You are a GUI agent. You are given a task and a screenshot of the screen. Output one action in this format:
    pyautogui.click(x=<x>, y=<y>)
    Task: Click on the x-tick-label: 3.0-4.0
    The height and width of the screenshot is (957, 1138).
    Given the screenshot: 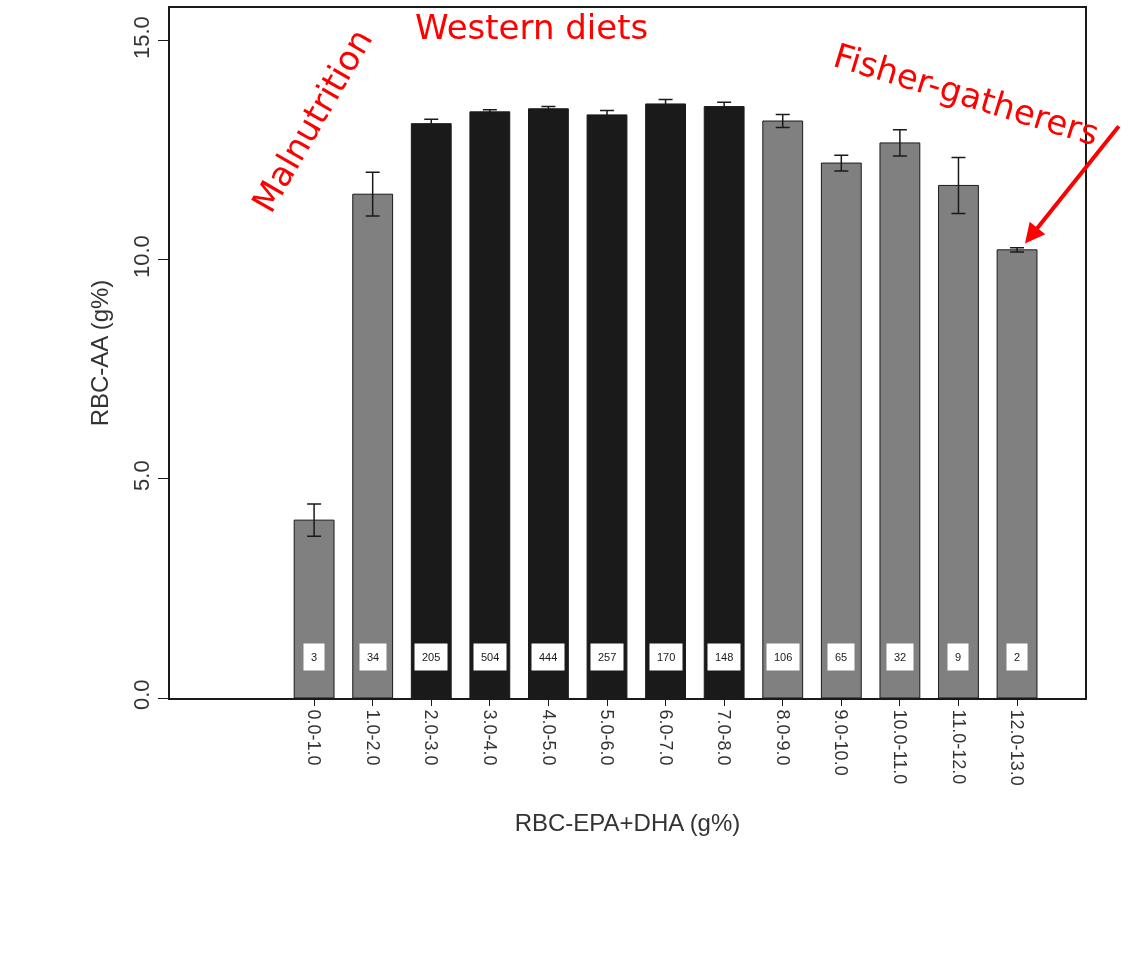 What is the action you would take?
    pyautogui.click(x=489, y=737)
    